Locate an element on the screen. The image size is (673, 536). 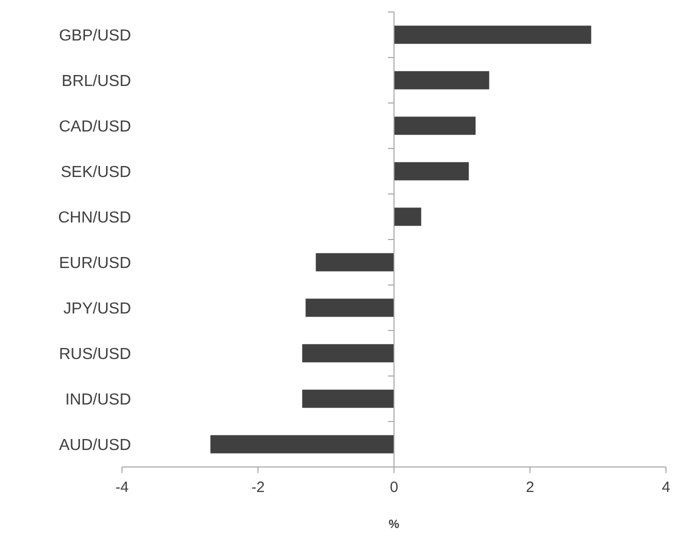
y-tick-label: BRL/USD is located at coordinates (96, 81).